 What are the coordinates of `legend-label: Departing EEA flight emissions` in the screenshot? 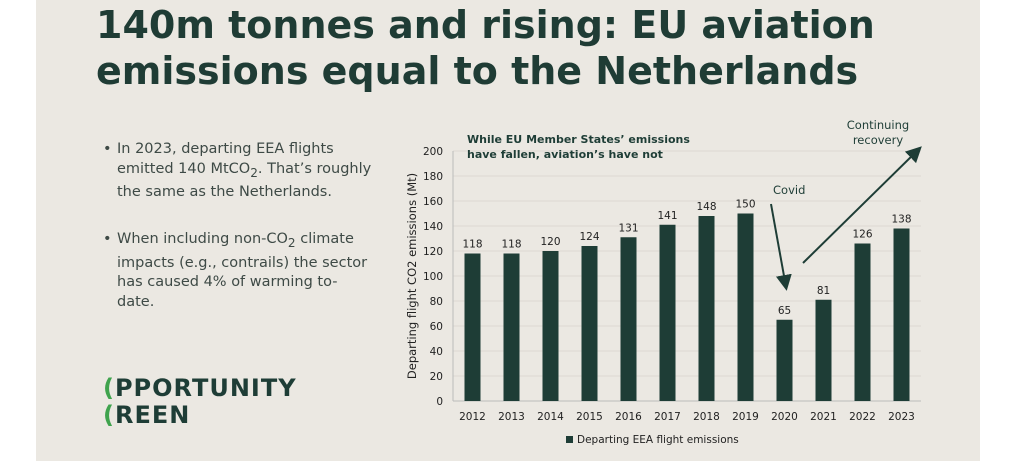 It's located at (658, 440).